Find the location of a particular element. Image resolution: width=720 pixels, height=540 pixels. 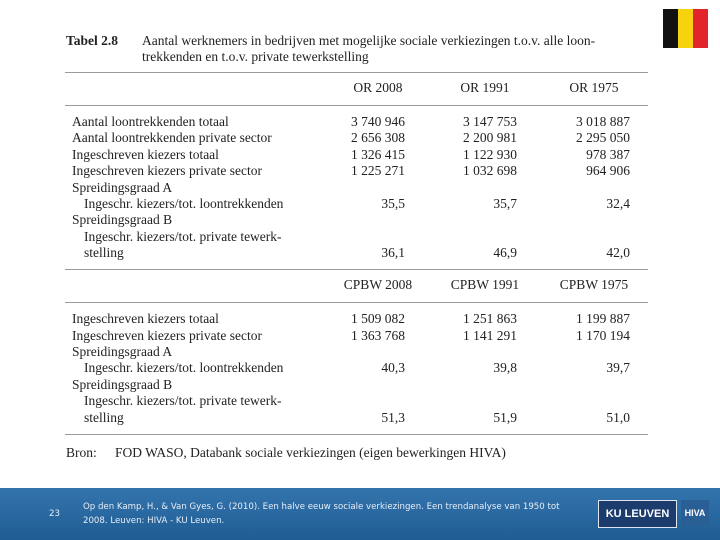

citation: 2008. Leuven: HIVA - KU Leuven. is located at coordinates (154, 521).